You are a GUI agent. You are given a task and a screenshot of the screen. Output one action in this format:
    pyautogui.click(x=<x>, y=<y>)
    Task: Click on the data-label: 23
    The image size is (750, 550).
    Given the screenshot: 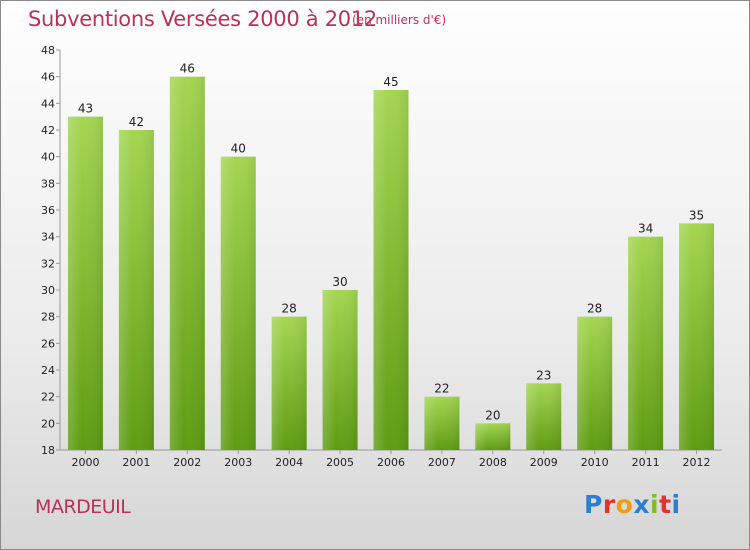 What is the action you would take?
    pyautogui.click(x=543, y=375)
    